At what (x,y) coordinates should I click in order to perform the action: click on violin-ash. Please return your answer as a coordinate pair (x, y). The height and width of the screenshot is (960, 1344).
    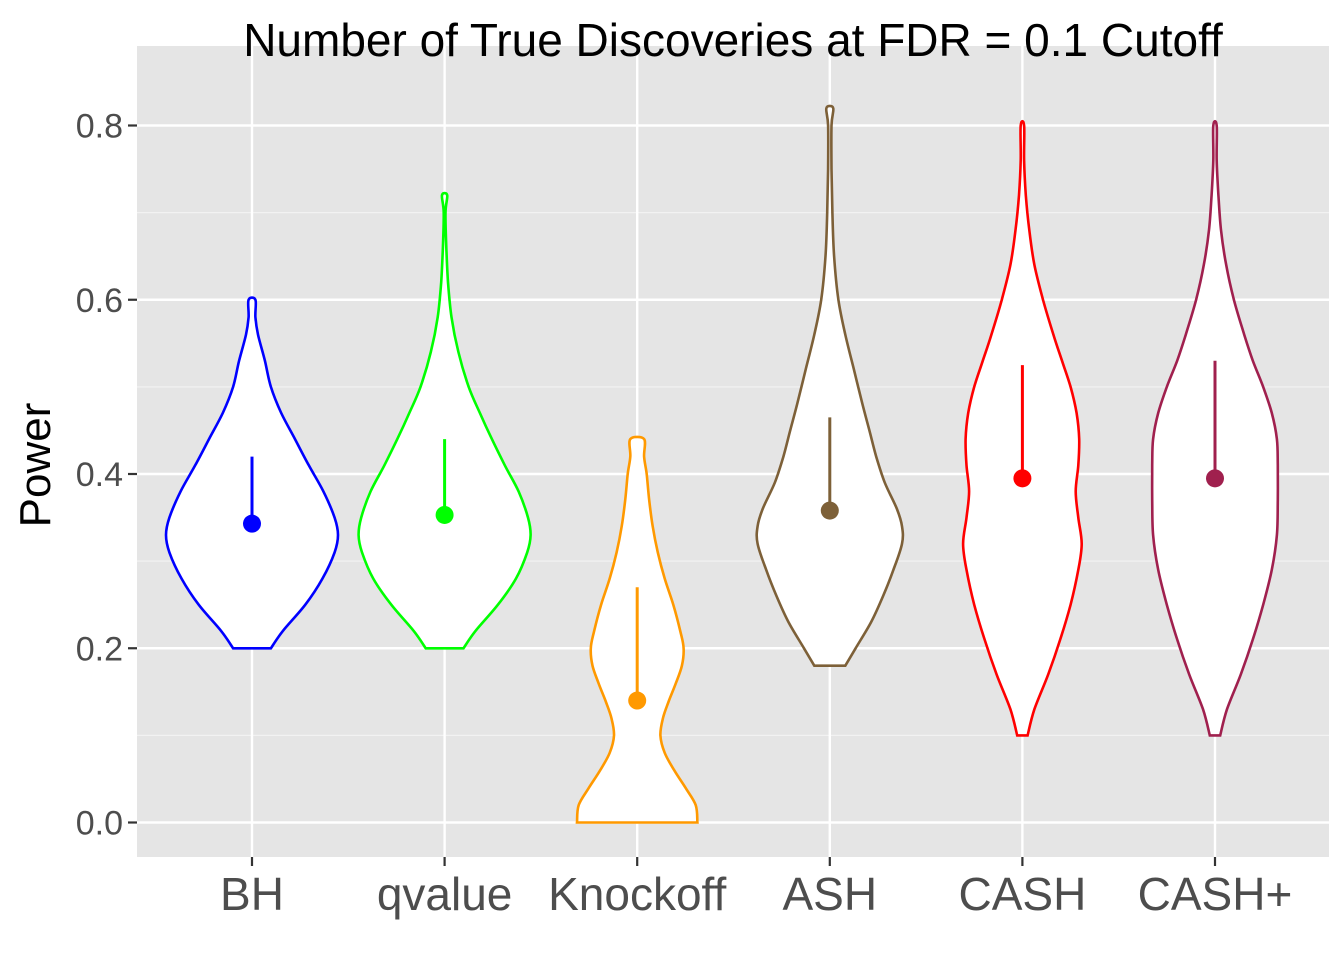
    Looking at the image, I should click on (830, 385).